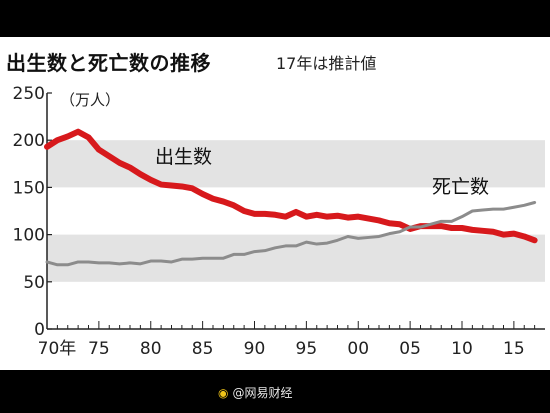 This screenshot has height=413, width=550. Describe the element at coordinates (29, 188) in the screenshot. I see `y-tick-label-150: 150` at that location.